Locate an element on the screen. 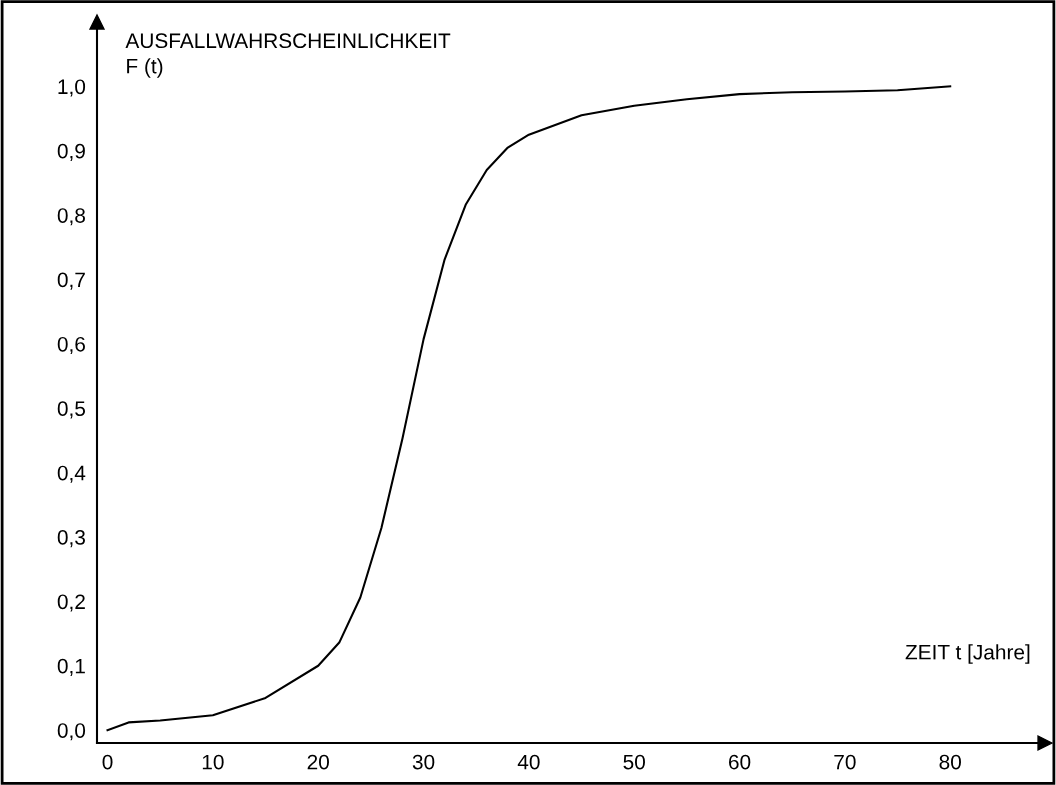 Image resolution: width=1056 pixels, height=785 pixels. x-tick-label: 50 is located at coordinates (634, 762).